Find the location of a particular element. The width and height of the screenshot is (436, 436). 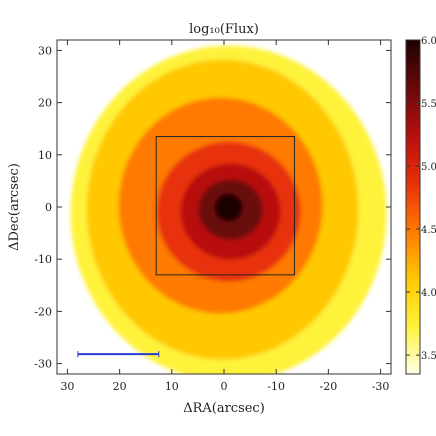

x-axis-label: ΔRA(arcsec) is located at coordinates (224, 408).